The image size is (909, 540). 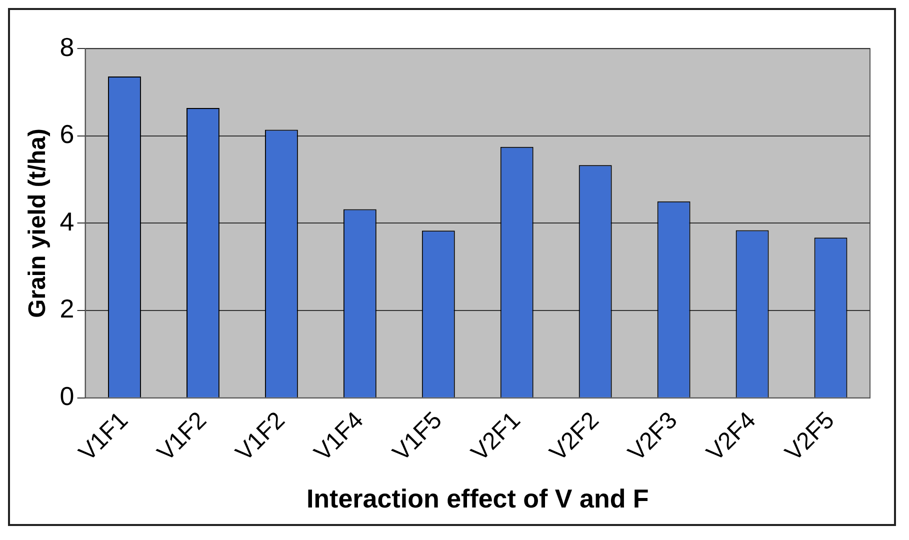 I want to click on x-axis-title: Interaction effect of V and F, so click(x=477, y=499).